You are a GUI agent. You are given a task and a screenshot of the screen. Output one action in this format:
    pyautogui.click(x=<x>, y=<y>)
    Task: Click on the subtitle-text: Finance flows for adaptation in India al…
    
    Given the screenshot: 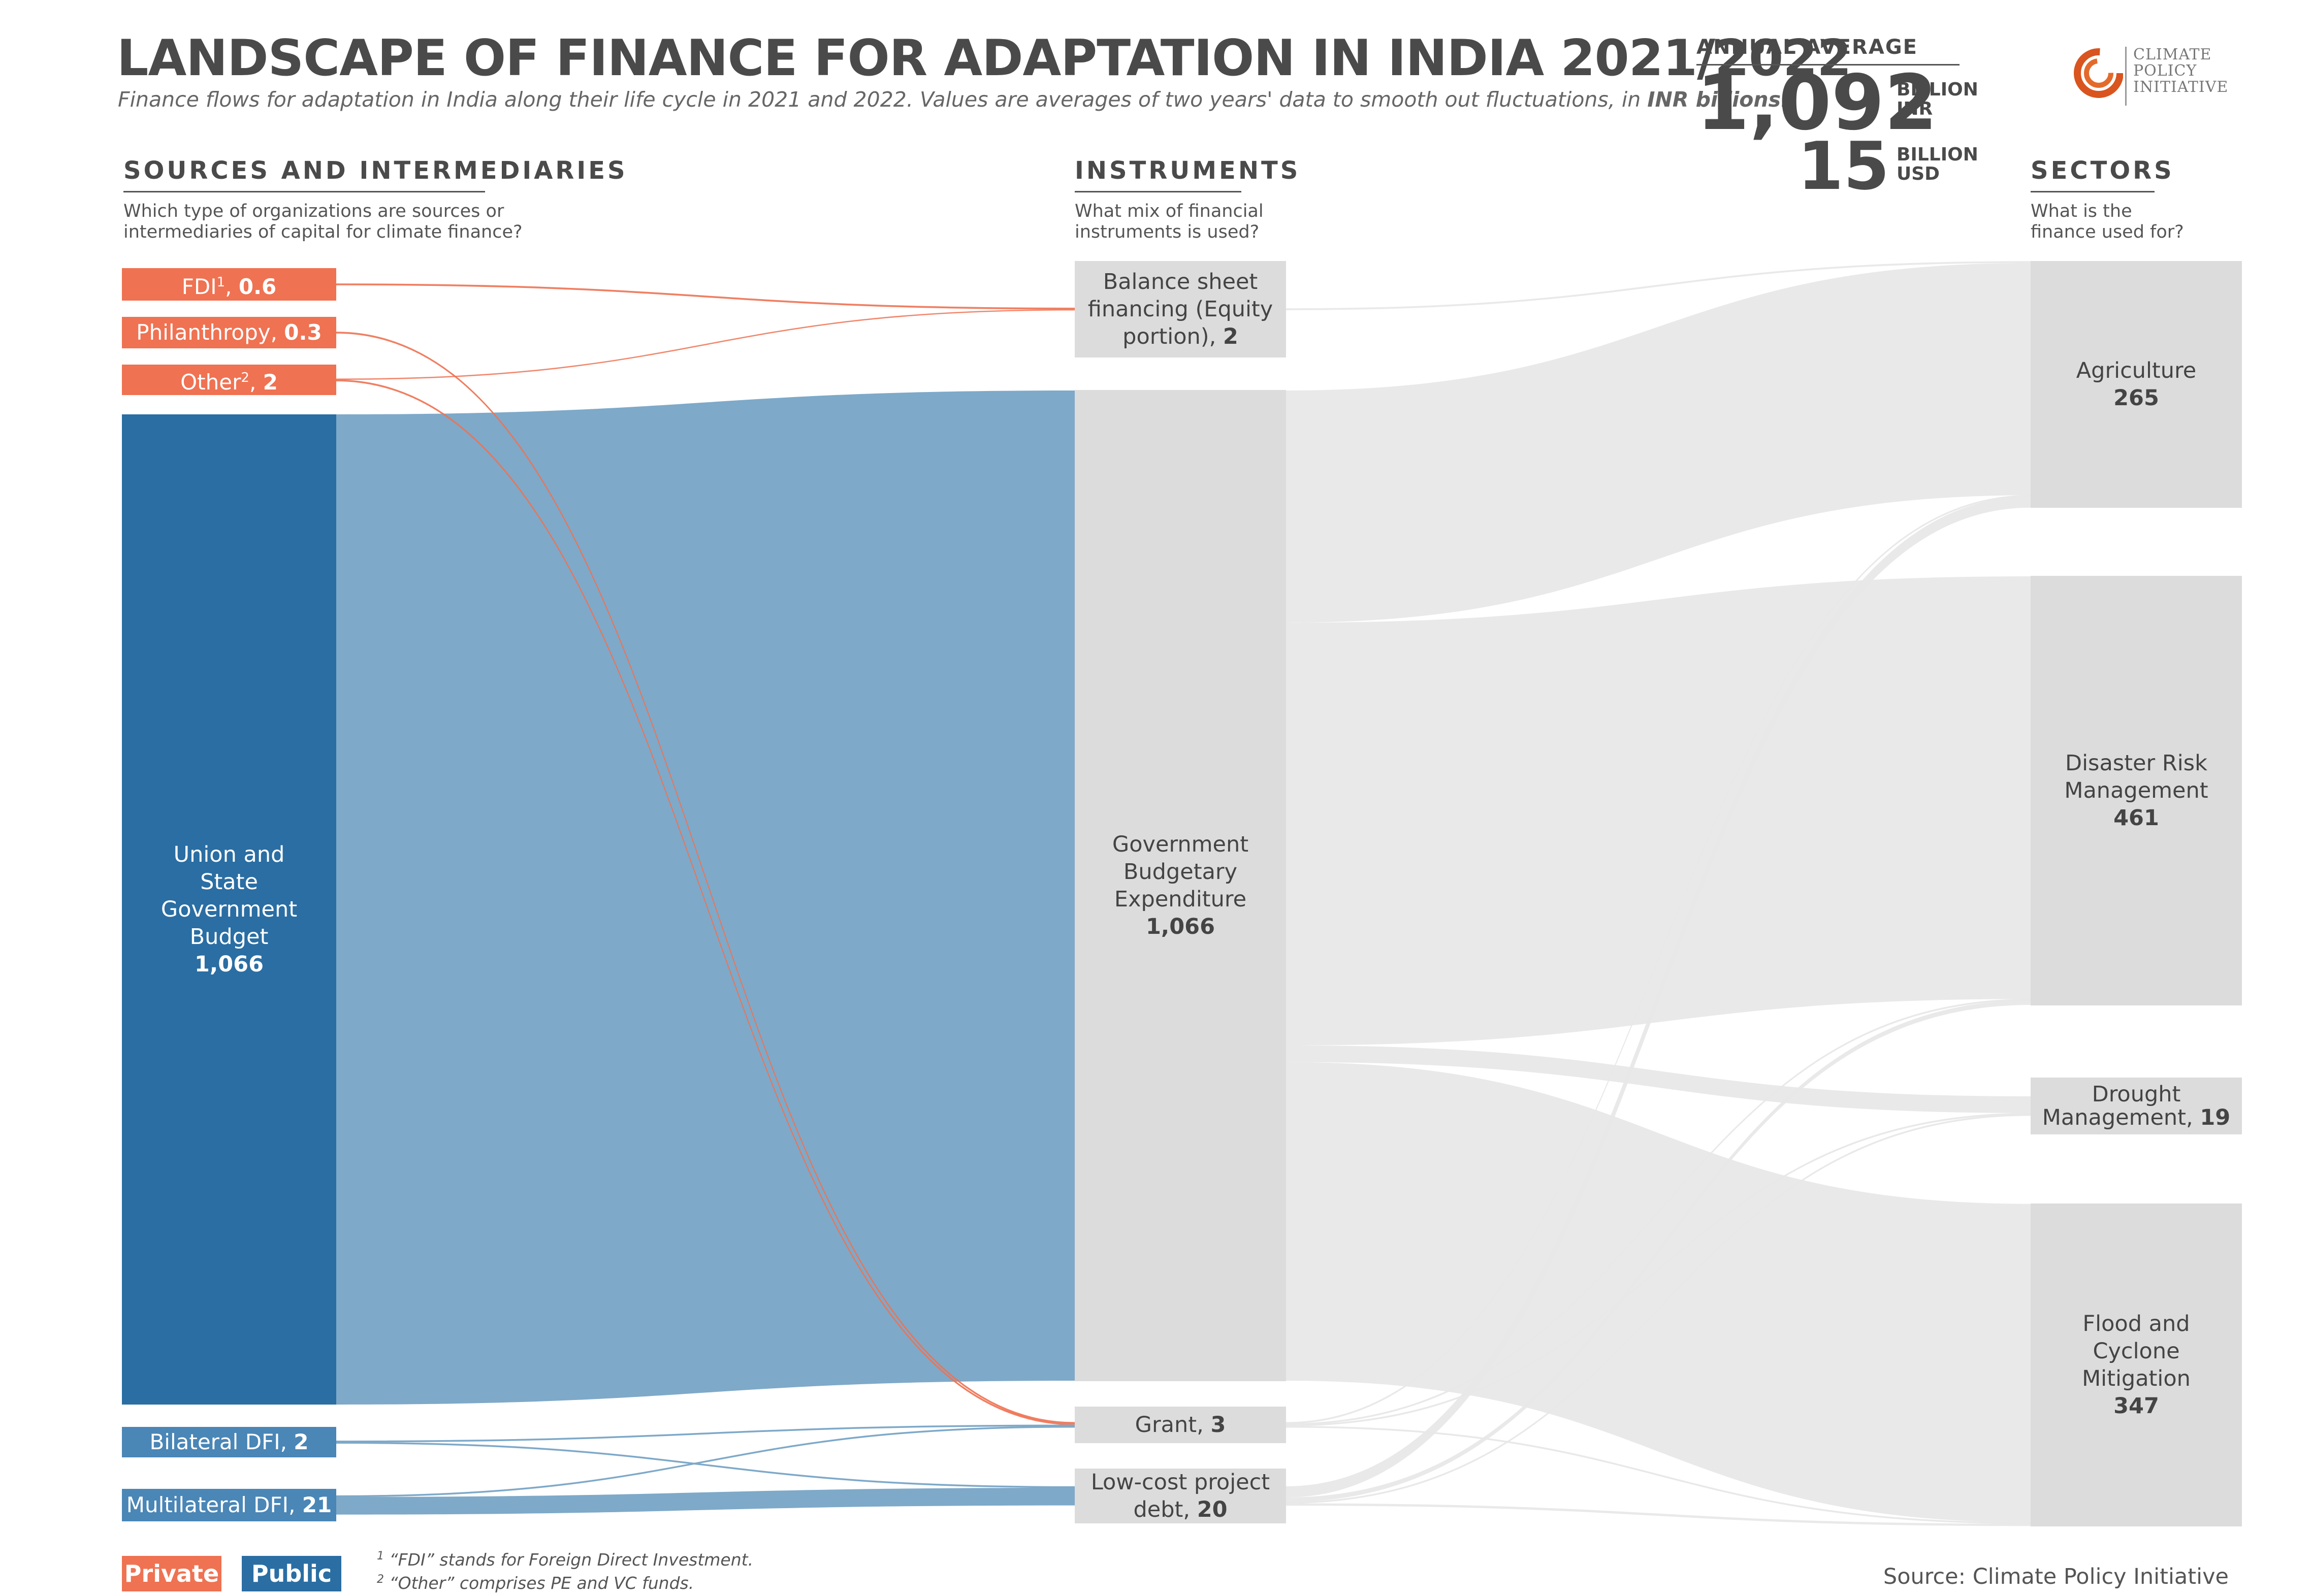 What is the action you would take?
    pyautogui.click(x=883, y=99)
    